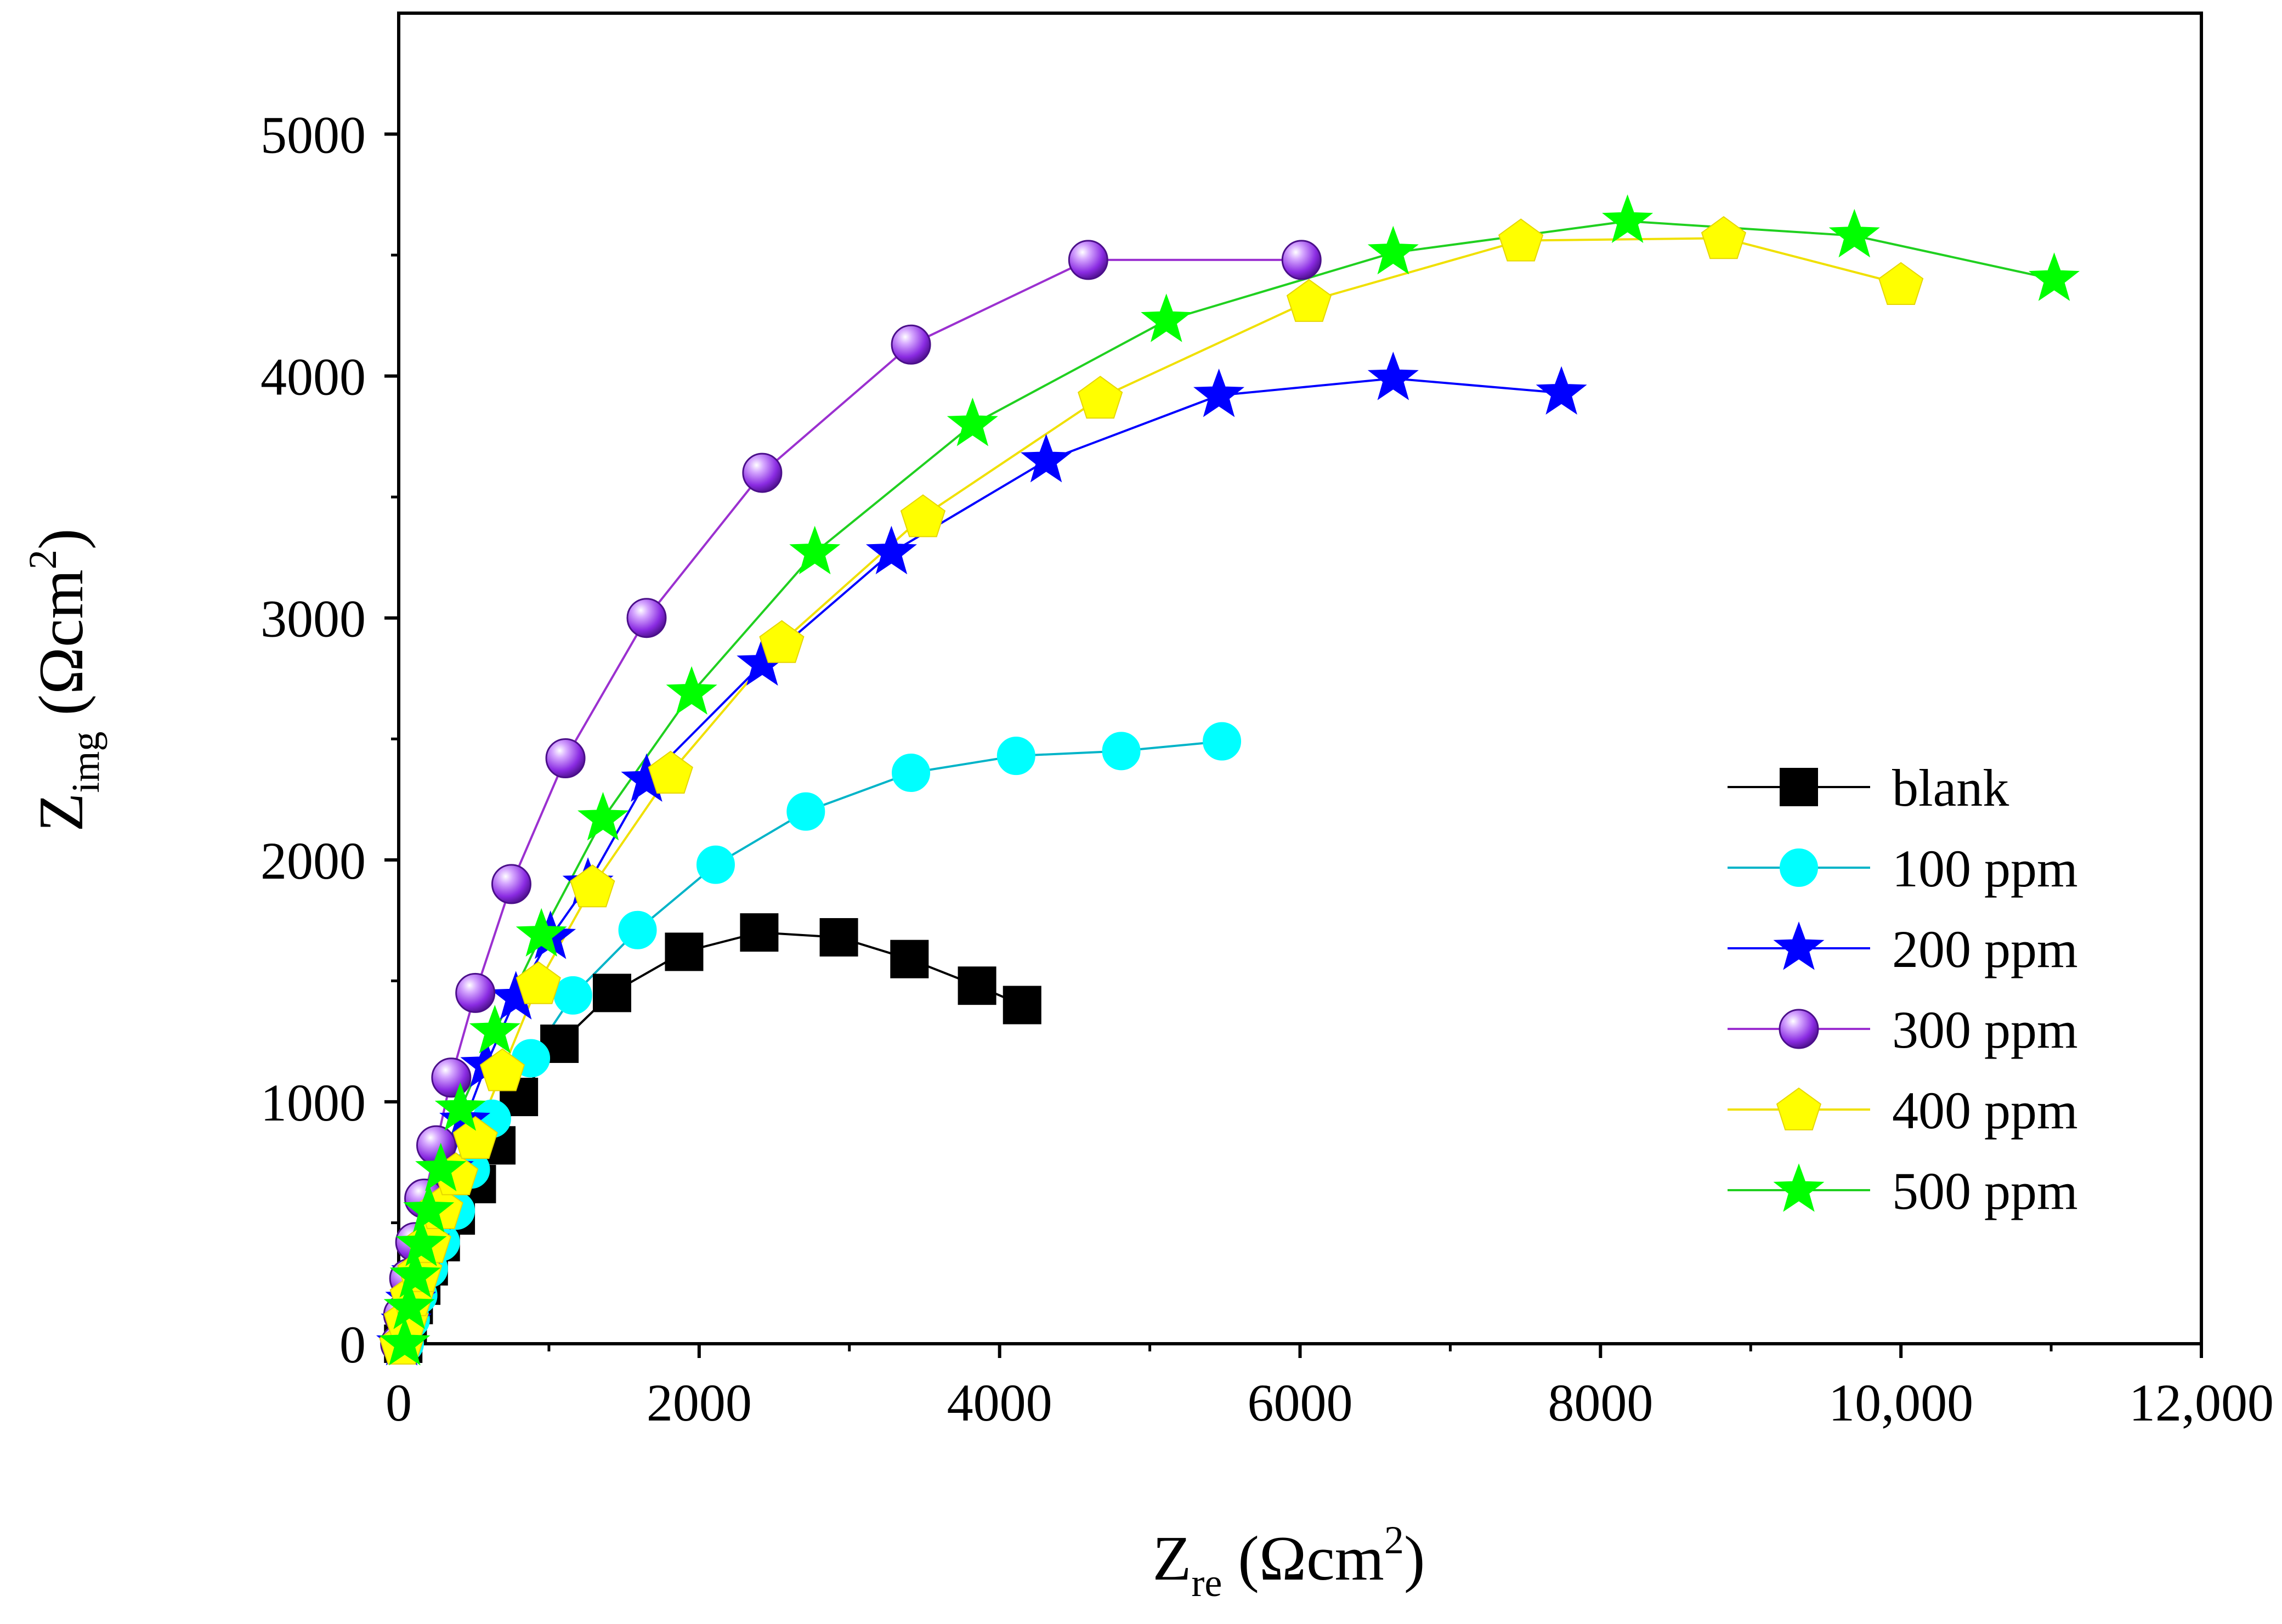  Describe the element at coordinates (1868, 788) in the screenshot. I see `legend-entry-blank: blank` at that location.